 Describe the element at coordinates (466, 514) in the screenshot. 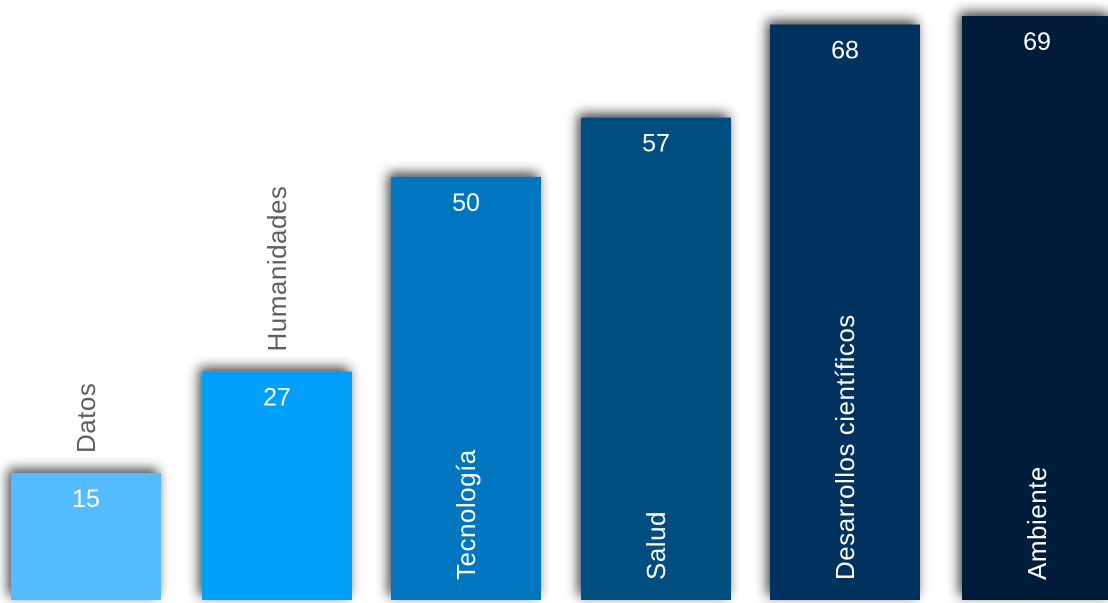

I see `category-label-tecnologia: Tecnología` at that location.